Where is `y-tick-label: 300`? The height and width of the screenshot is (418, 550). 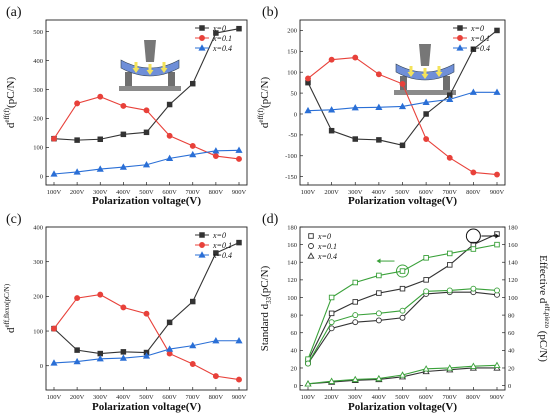
y-tick-label: 300 is located at coordinates (38, 262).